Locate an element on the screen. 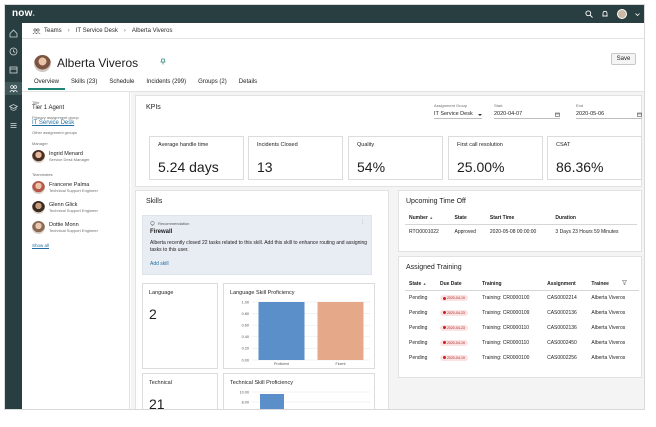  kpi-card: First call resolution 25.00% is located at coordinates (495, 158).